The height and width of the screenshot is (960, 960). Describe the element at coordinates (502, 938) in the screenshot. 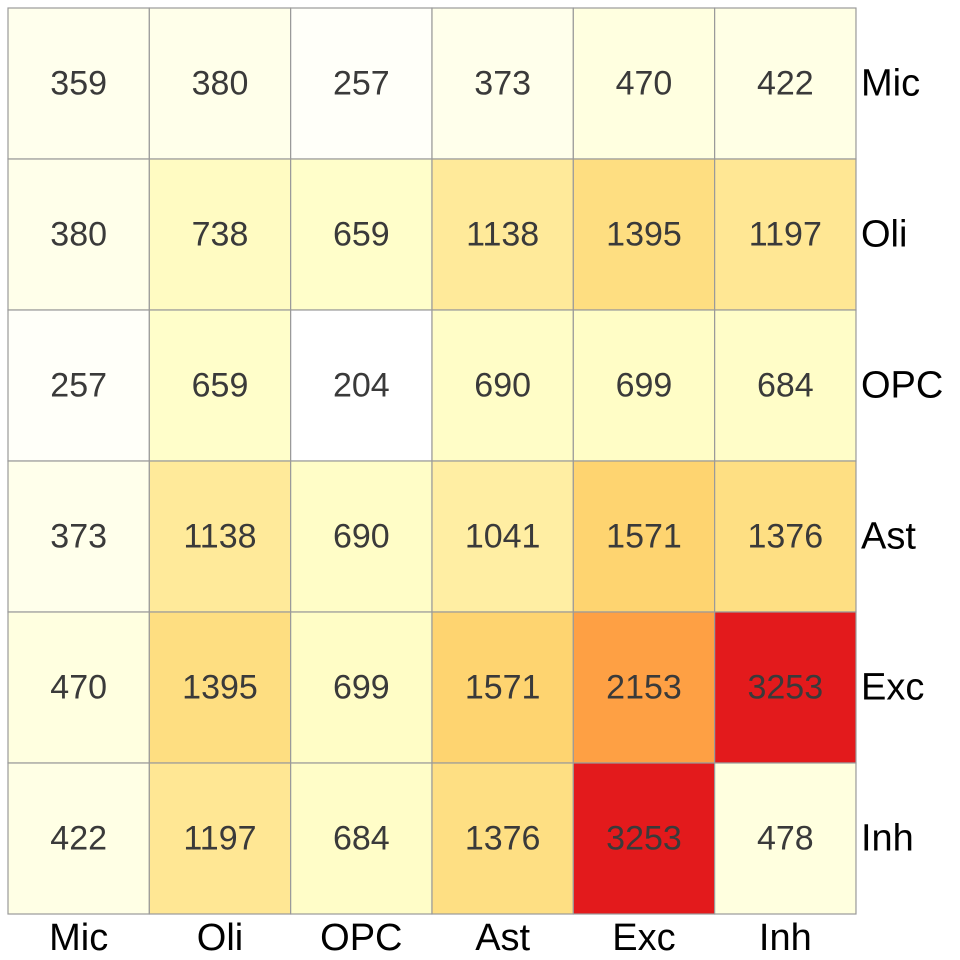

I see `column-label: Ast` at that location.